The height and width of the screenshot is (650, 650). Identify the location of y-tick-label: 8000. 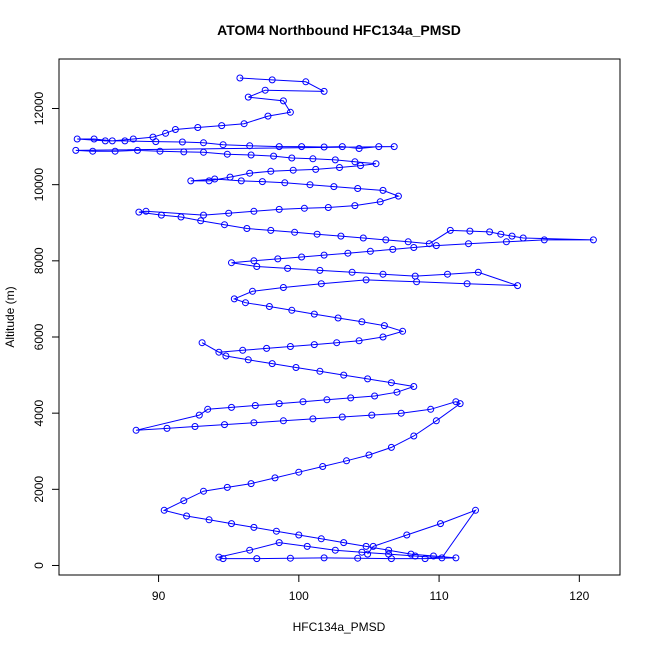
(39, 260).